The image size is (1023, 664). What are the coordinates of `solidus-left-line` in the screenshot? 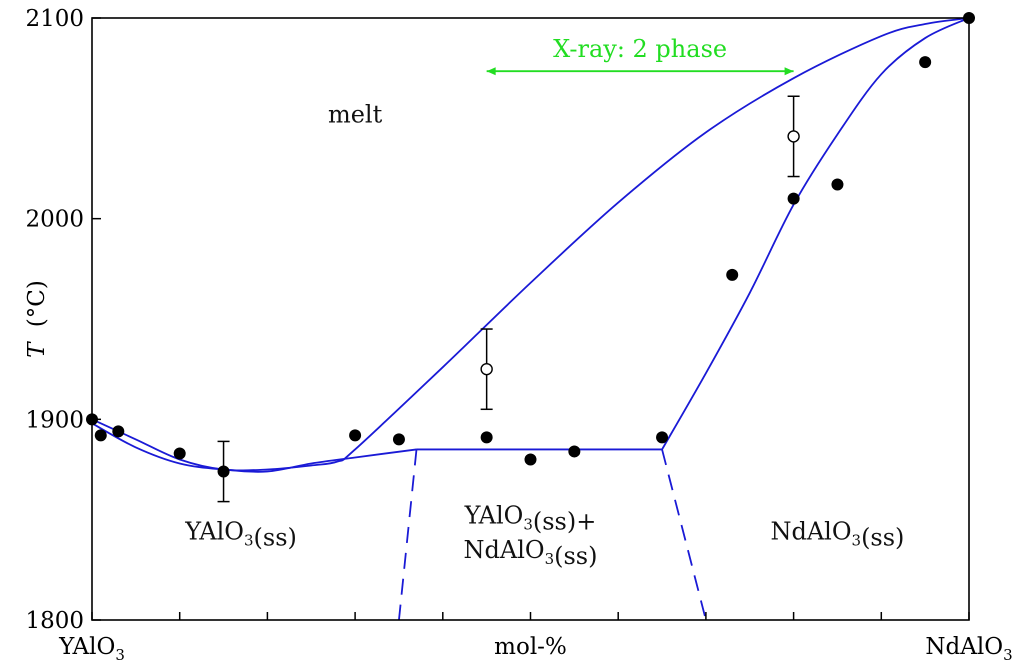 It's located at (254, 447).